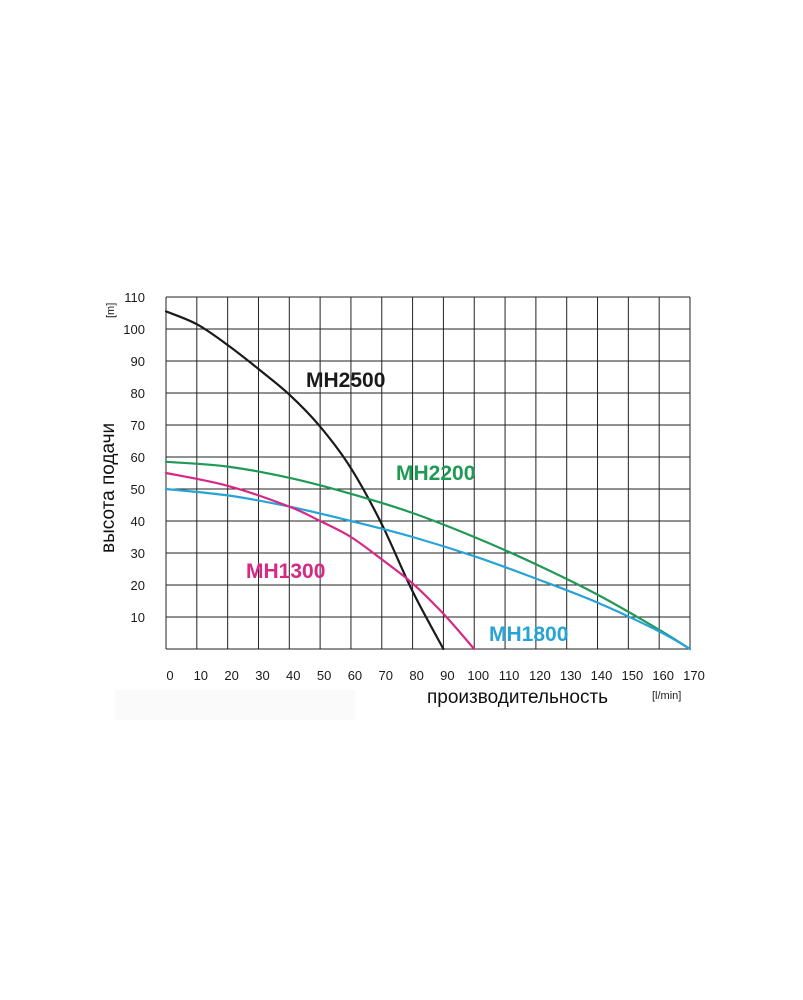  What do you see at coordinates (416, 675) in the screenshot?
I see `x-tick-label: 80` at bounding box center [416, 675].